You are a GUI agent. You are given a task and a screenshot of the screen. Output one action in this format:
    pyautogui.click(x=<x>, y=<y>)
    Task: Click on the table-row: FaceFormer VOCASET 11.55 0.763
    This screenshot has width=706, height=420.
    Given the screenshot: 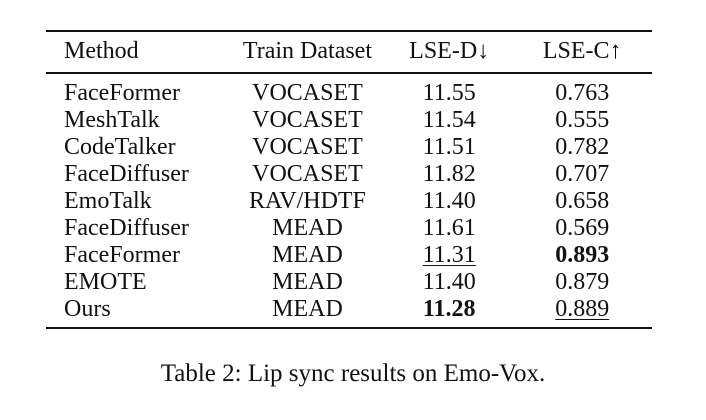 What is the action you would take?
    pyautogui.click(x=349, y=90)
    